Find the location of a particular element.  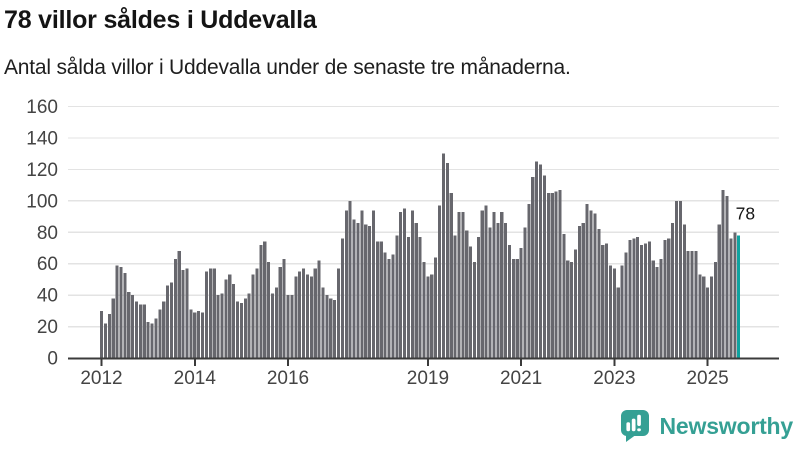

x-tick-label: 2023 is located at coordinates (614, 378).